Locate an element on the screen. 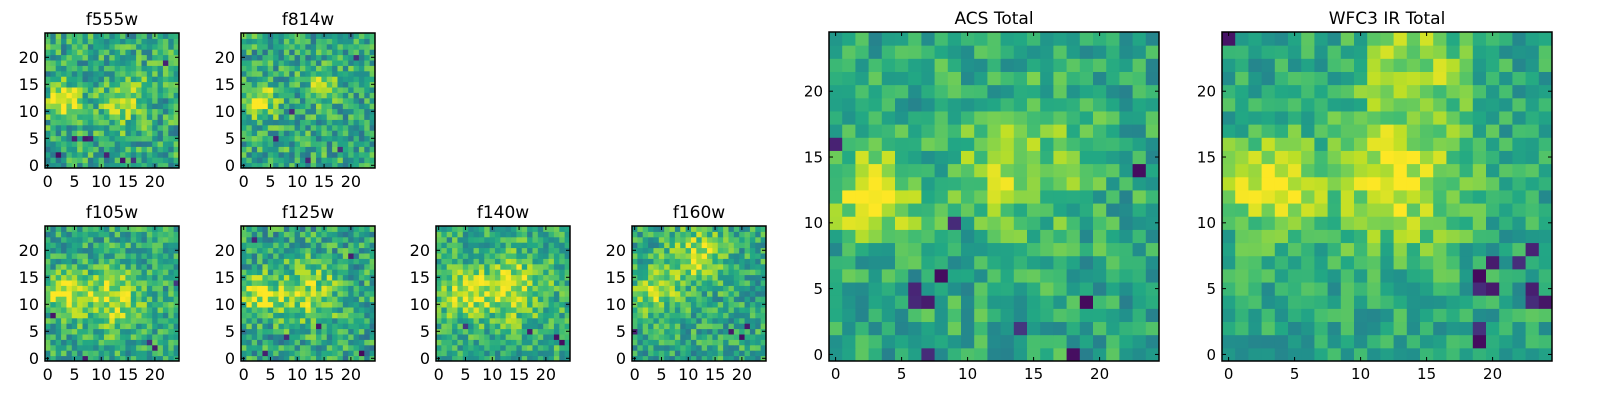 The image size is (1600, 400). y-tick-label: 15 is located at coordinates (225, 84).